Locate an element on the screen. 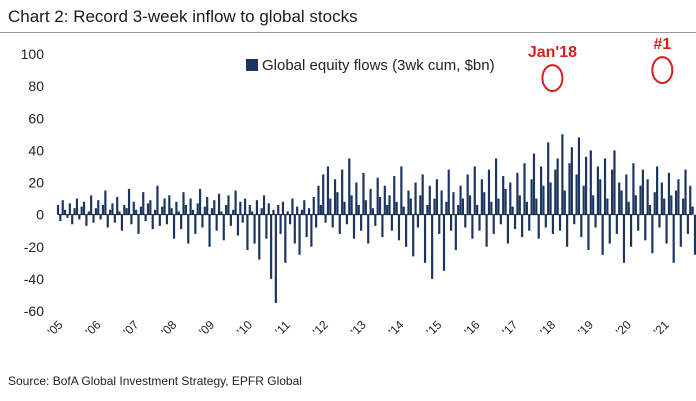 This screenshot has height=401, width=696. y-tick-label: 20 is located at coordinates (36, 183).